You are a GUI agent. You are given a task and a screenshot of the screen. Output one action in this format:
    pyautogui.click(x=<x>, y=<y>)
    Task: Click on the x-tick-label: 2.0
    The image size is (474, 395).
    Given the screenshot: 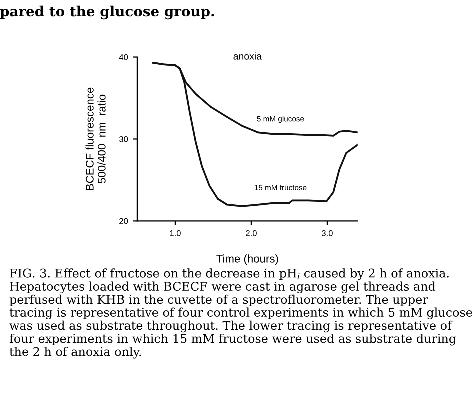 What is the action you would take?
    pyautogui.click(x=251, y=233)
    